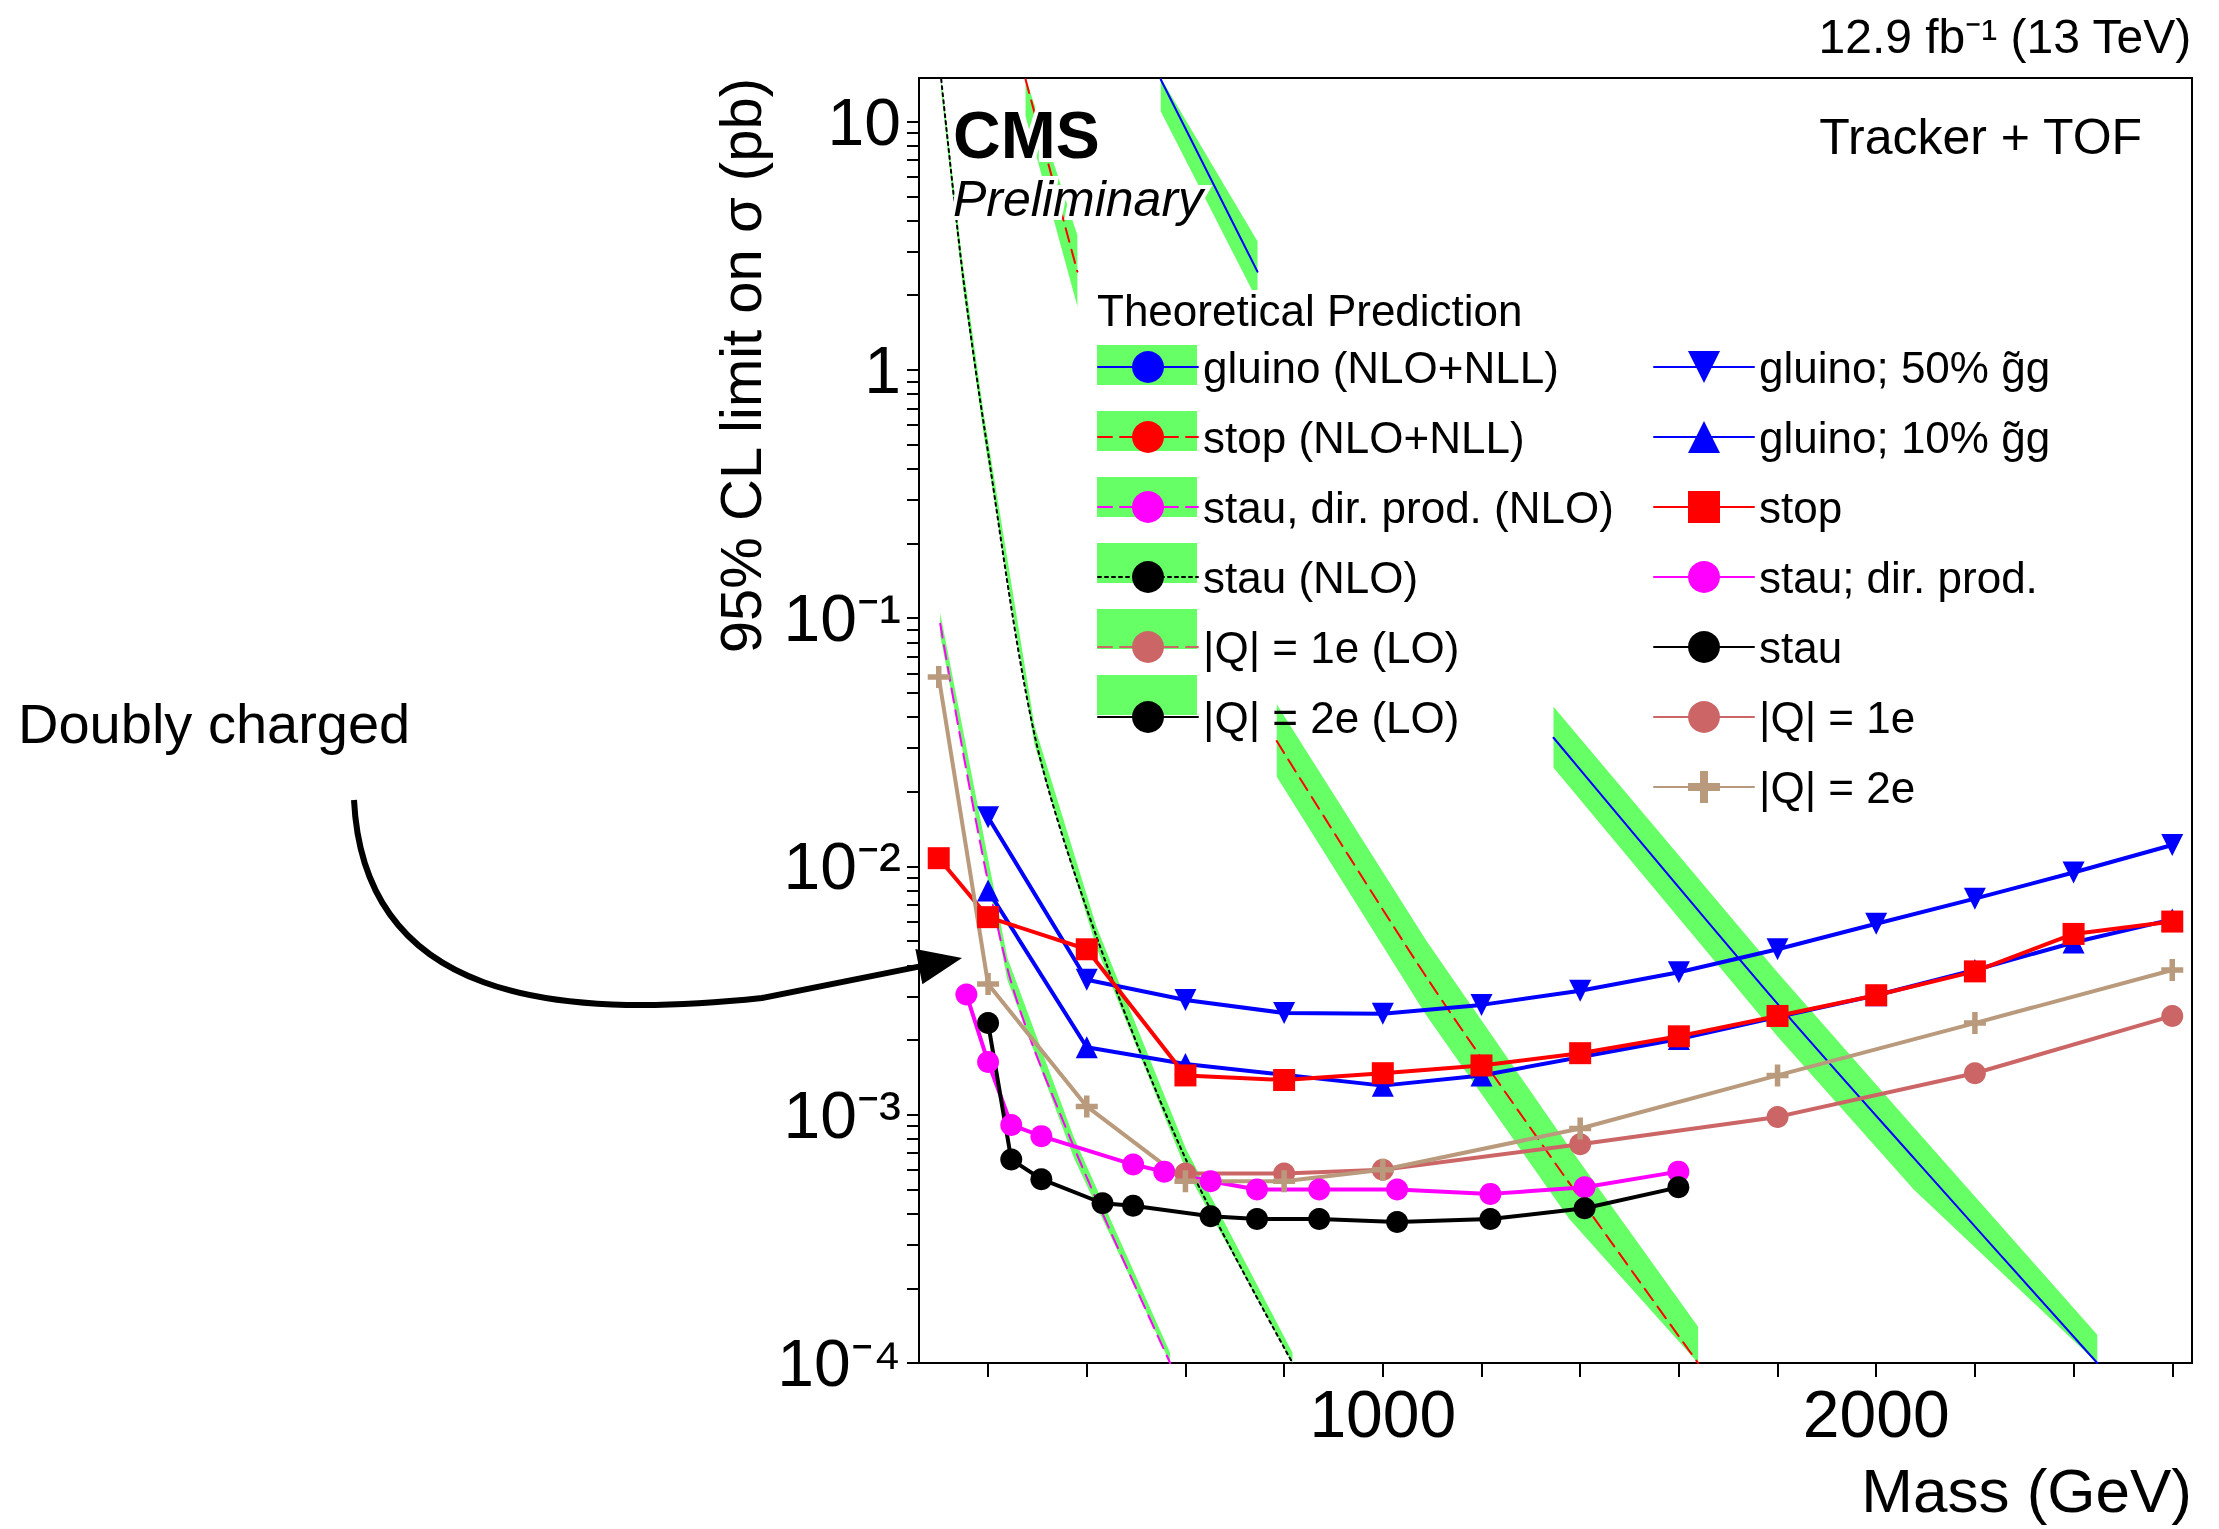 This screenshot has width=2219, height=1529. Describe the element at coordinates (1905, 367) in the screenshot. I see `legend-label: gluino; 50% g̃g` at that location.